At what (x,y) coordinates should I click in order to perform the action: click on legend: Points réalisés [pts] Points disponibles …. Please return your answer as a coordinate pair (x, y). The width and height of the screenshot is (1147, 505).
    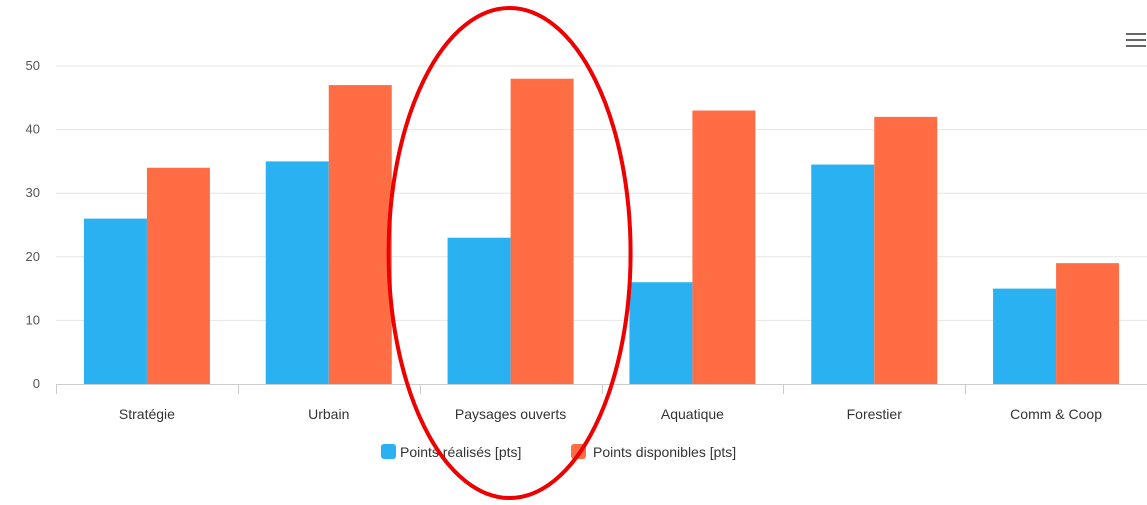
    Looking at the image, I should click on (558, 452).